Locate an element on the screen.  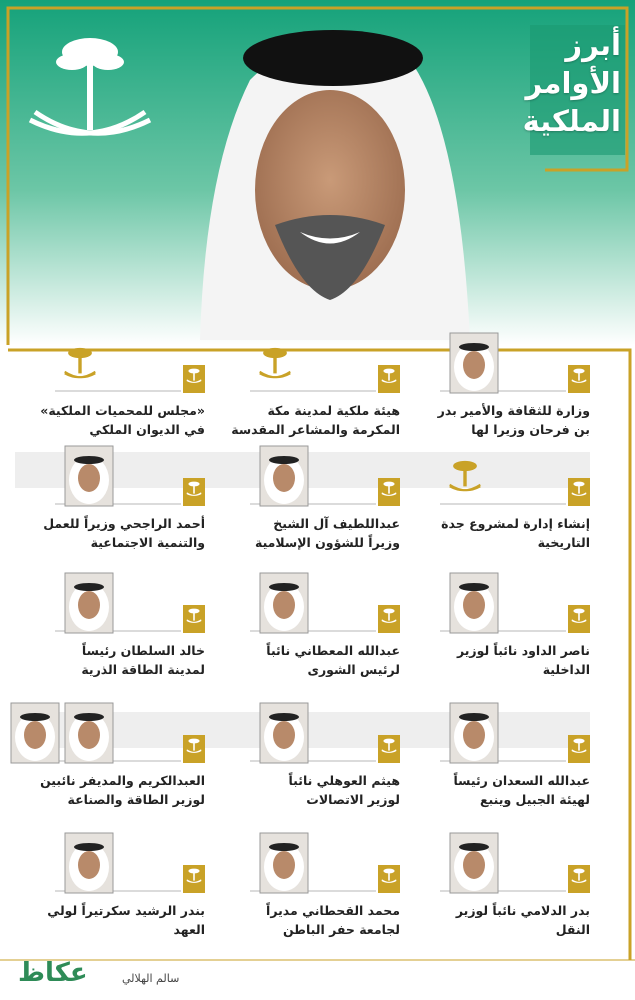
item-line: التاريخية is located at coordinates (563, 542).